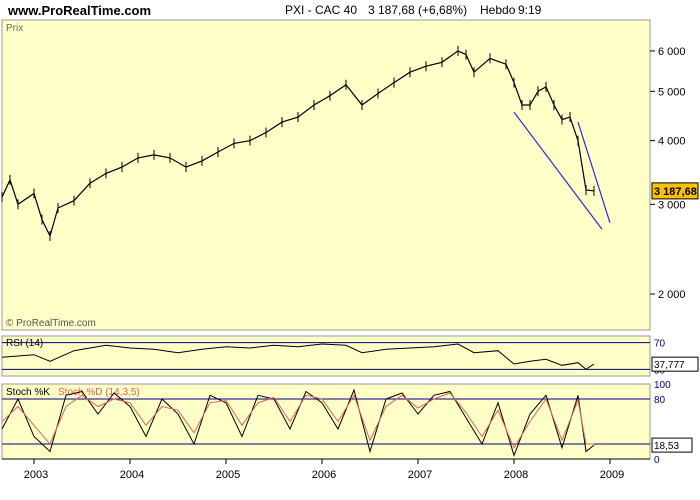 The image size is (700, 500). I want to click on rsi-title: RSI (14), so click(24, 343).